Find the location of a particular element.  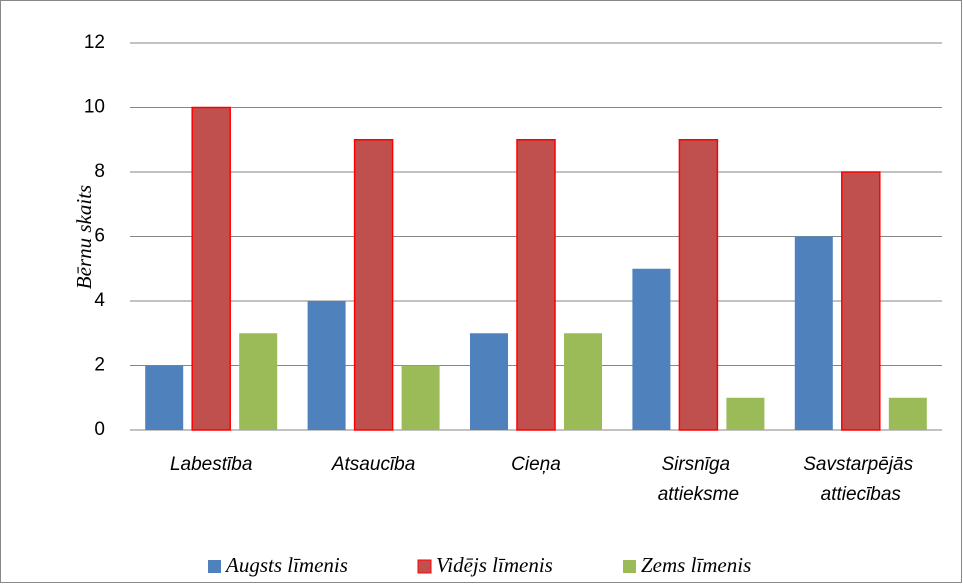

y-tick-label: 6 is located at coordinates (99, 236).